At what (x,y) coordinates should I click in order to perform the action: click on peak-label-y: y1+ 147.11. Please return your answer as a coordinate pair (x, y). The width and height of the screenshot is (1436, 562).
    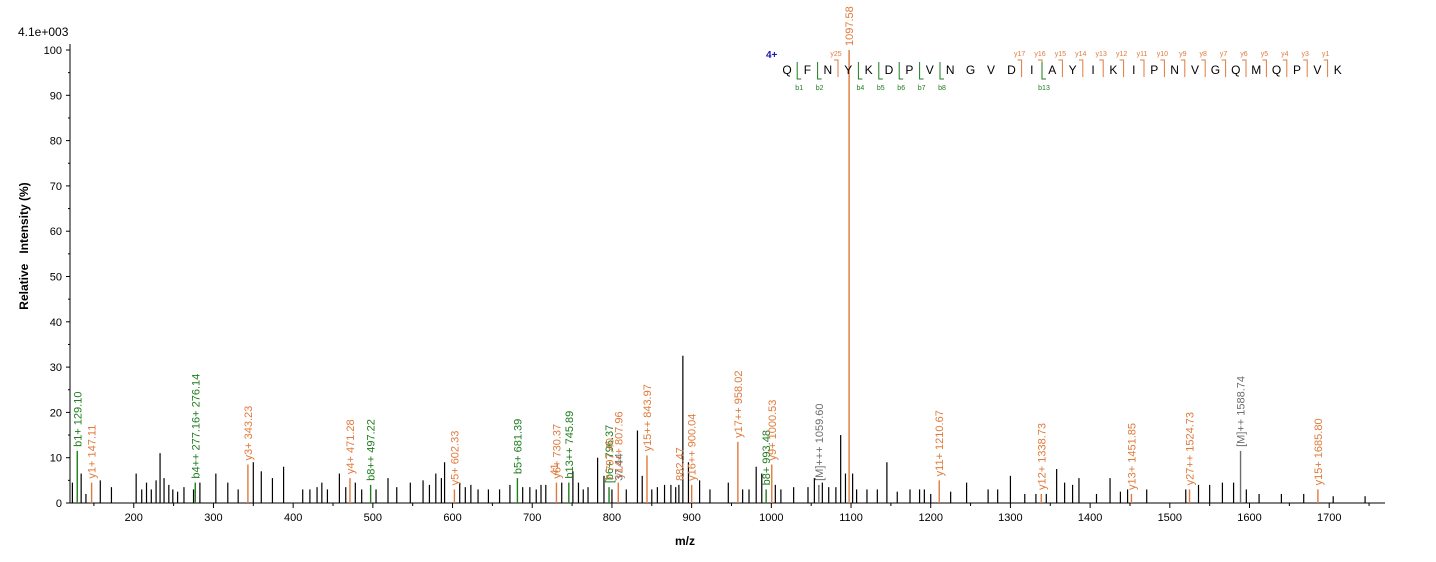
    Looking at the image, I should click on (93, 452).